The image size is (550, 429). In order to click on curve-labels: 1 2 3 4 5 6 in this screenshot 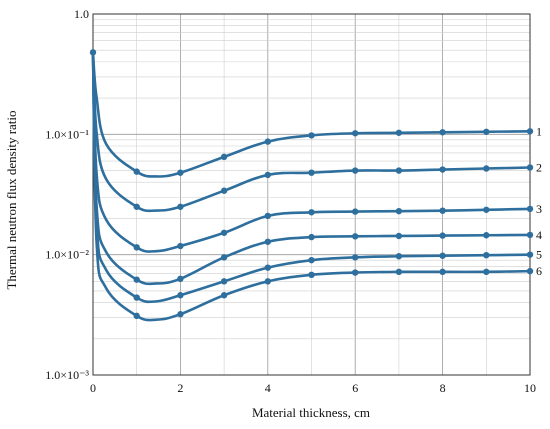, I will do `click(539, 201)`.